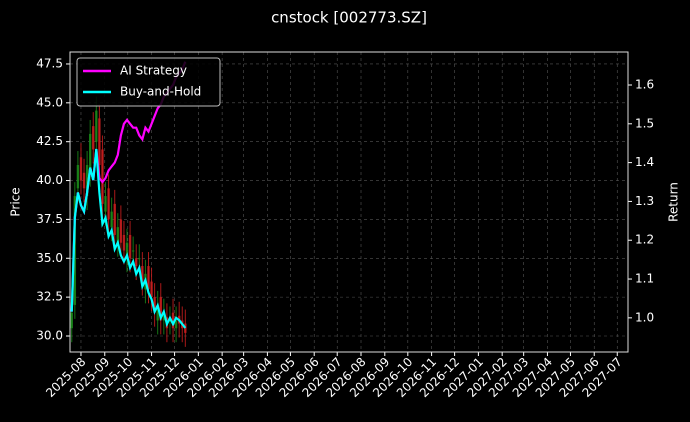  What do you see at coordinates (49, 297) in the screenshot?
I see `y-tick-label: 32.5` at bounding box center [49, 297].